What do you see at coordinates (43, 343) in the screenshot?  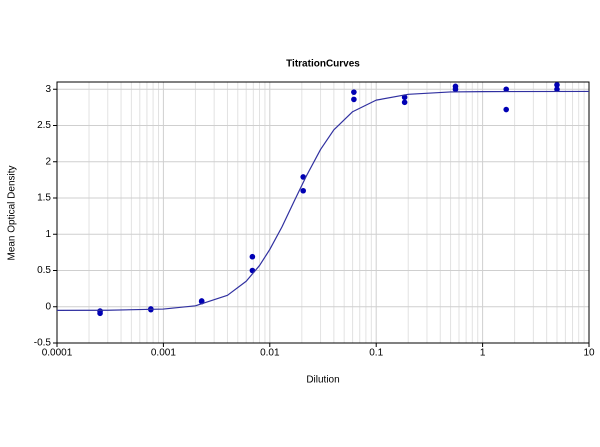 I see `y-tick-label: -0.5` at bounding box center [43, 343].